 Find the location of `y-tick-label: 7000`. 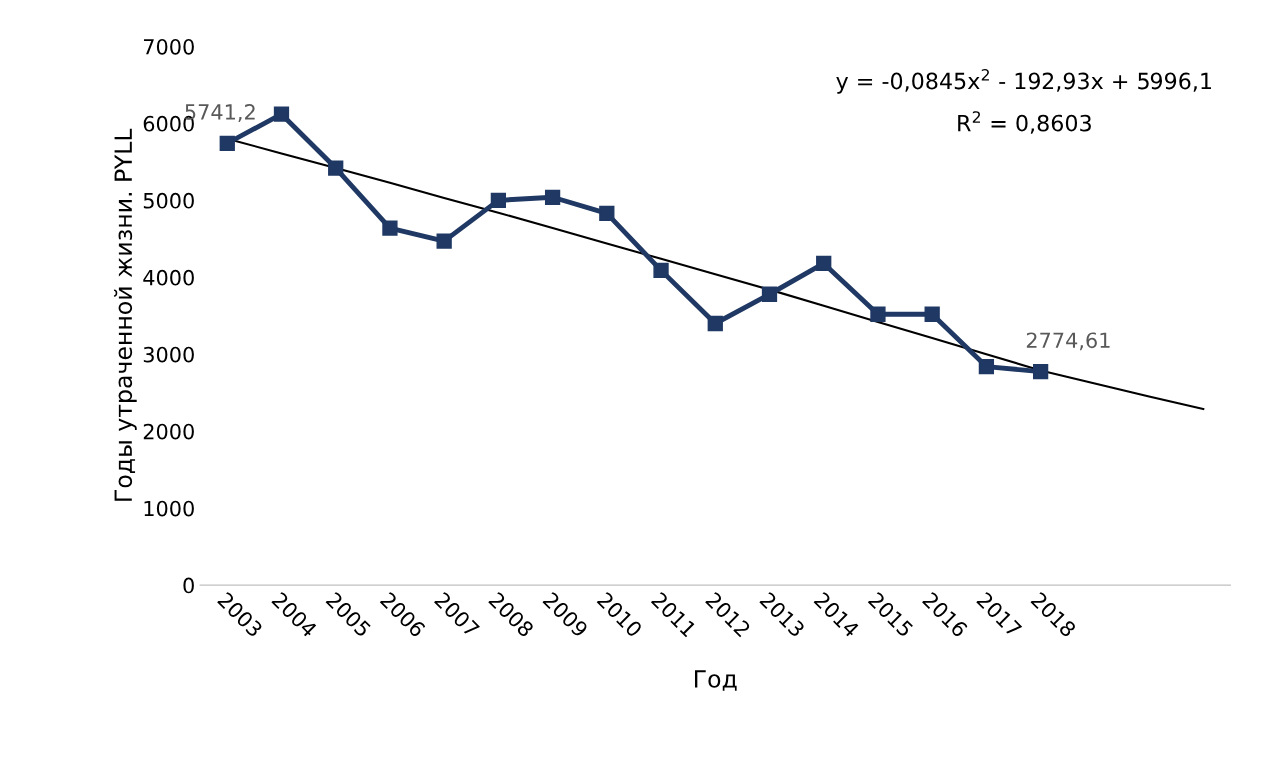

y-tick-label: 7000 is located at coordinates (168, 46).